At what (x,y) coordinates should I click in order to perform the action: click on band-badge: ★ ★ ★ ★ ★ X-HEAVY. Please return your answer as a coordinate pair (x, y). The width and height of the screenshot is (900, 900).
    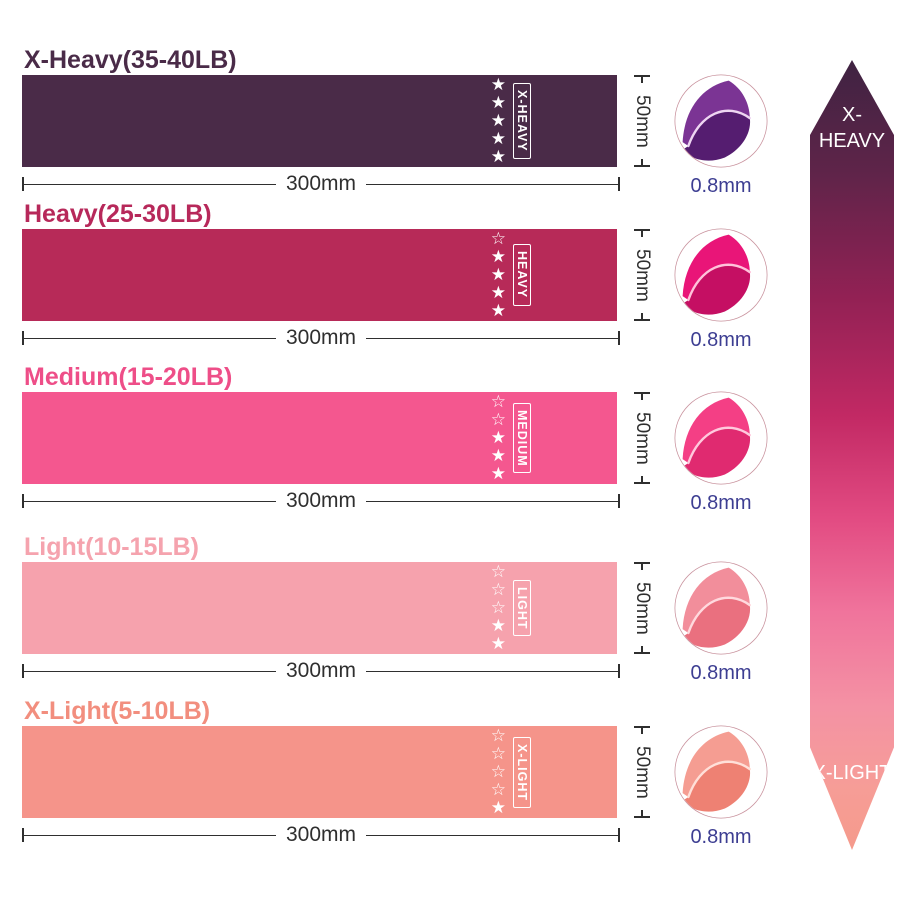
    Looking at the image, I should click on (511, 121).